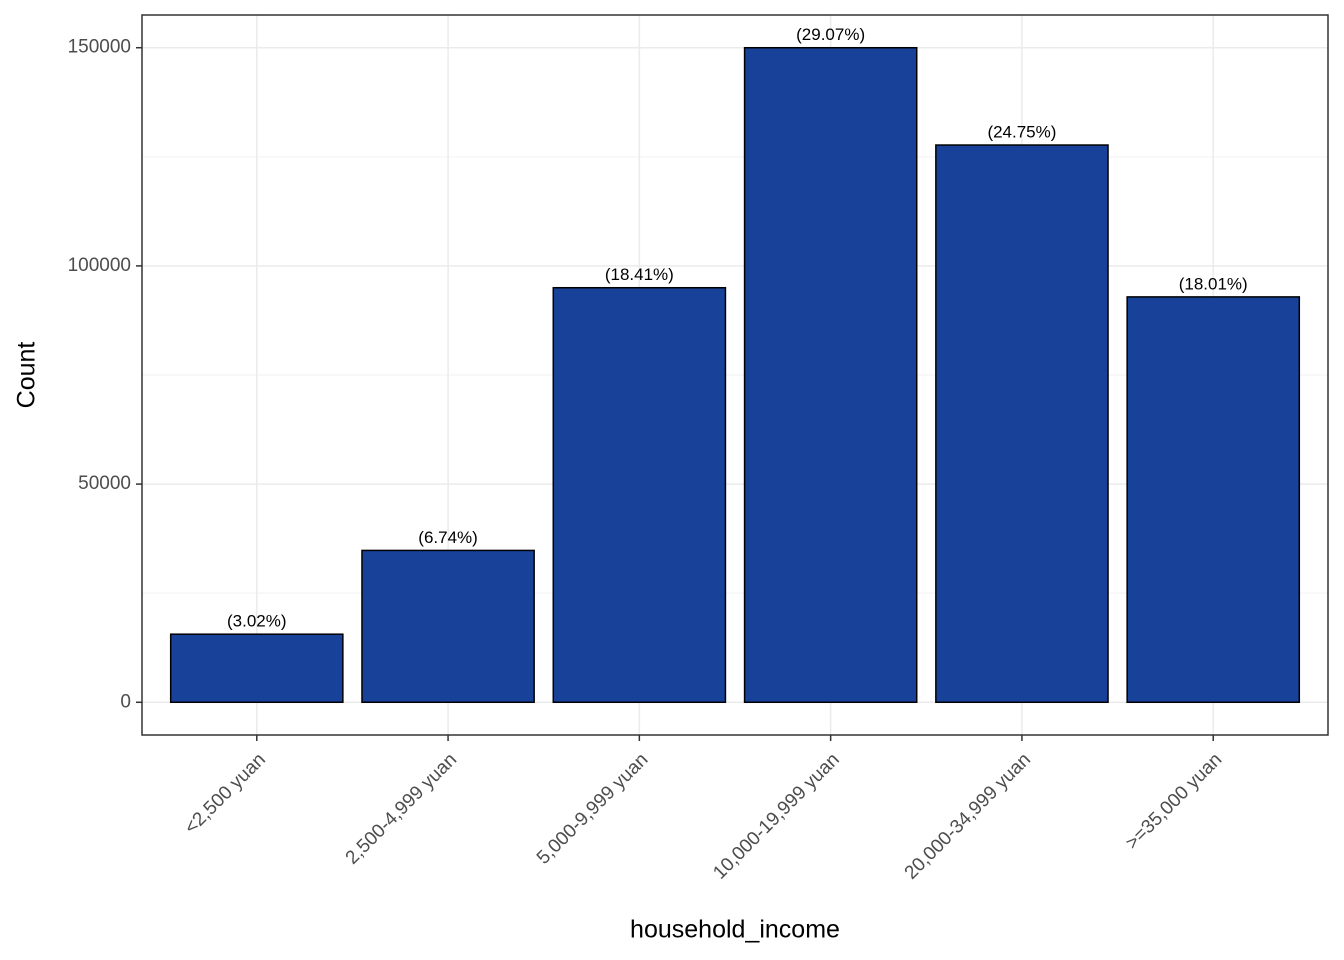 The image size is (1344, 960). Describe the element at coordinates (27, 375) in the screenshot. I see `y-axis-title: Count` at that location.